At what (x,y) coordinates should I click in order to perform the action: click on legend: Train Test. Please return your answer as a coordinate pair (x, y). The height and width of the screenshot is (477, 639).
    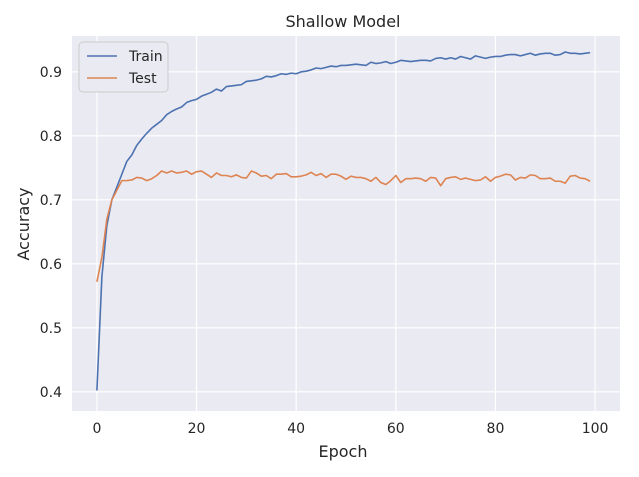
    Looking at the image, I should click on (123, 67).